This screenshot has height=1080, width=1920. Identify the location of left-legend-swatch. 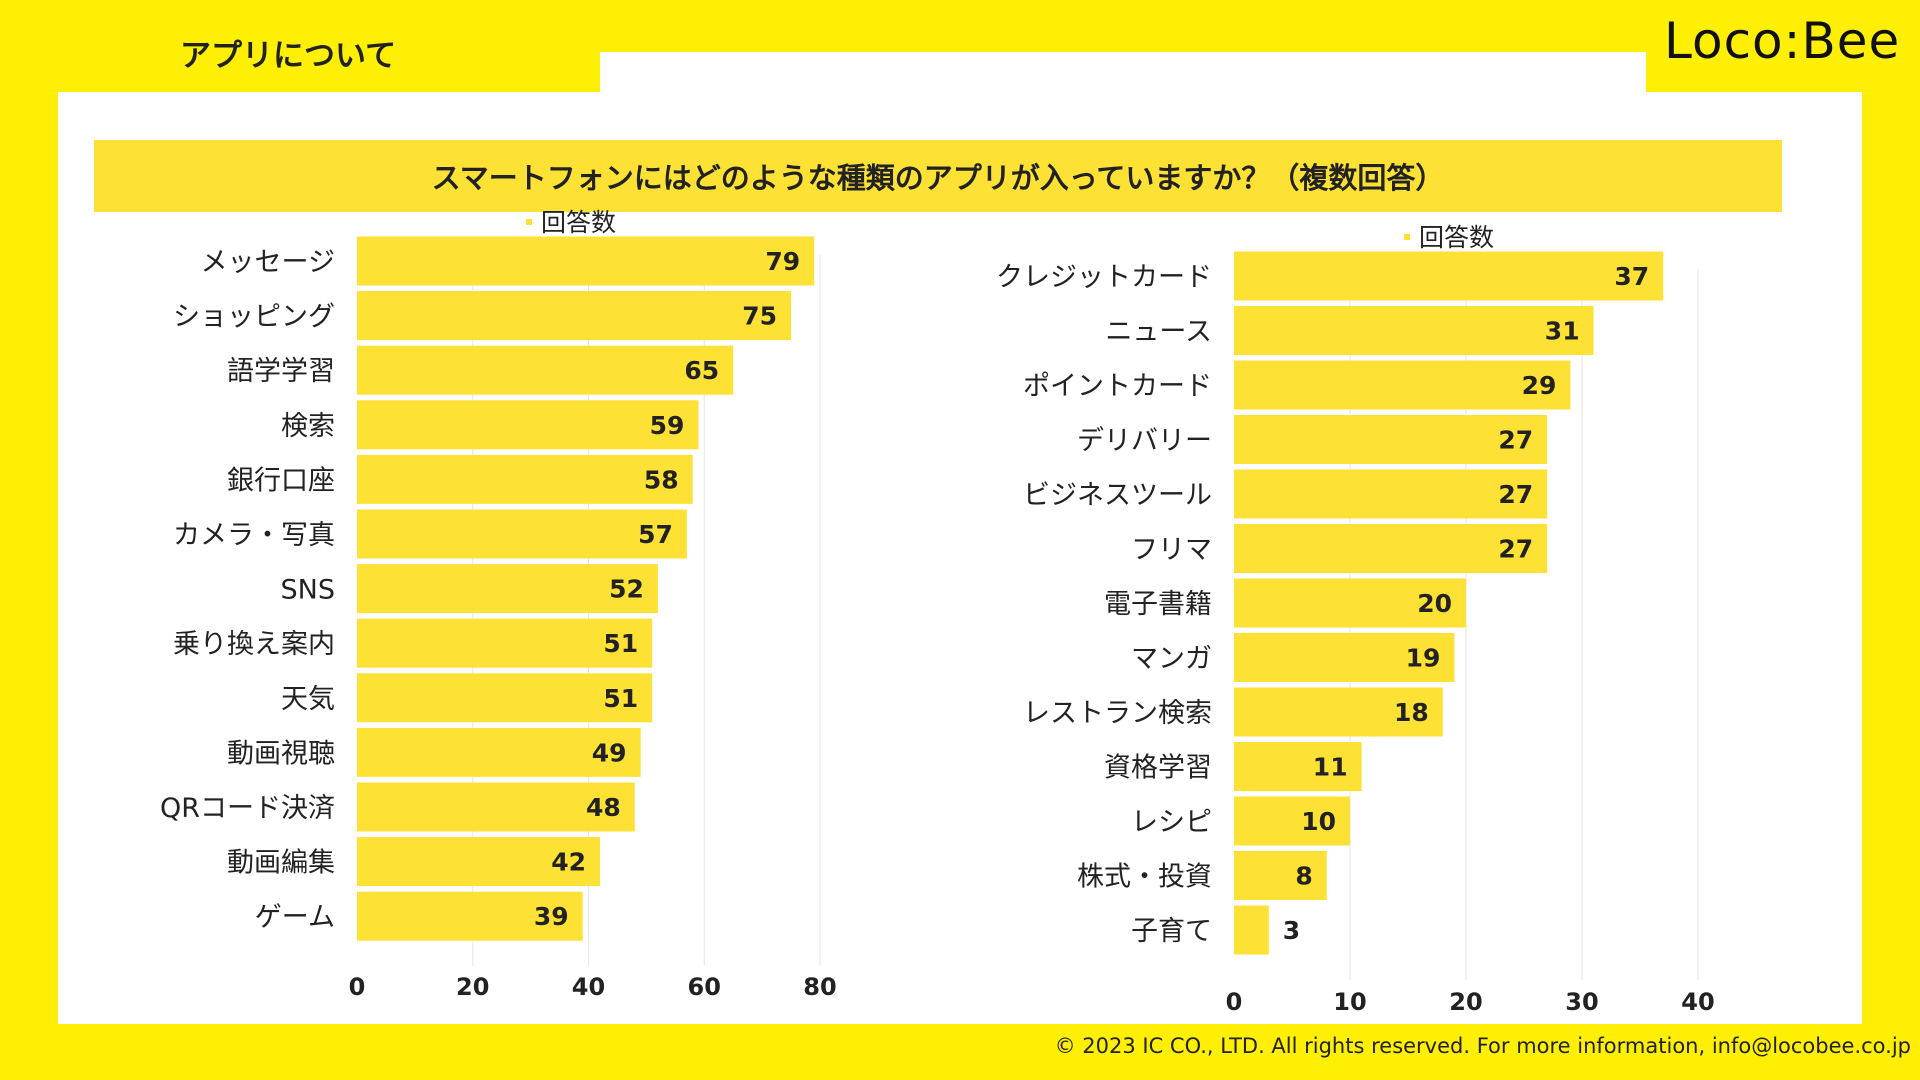
(529, 222).